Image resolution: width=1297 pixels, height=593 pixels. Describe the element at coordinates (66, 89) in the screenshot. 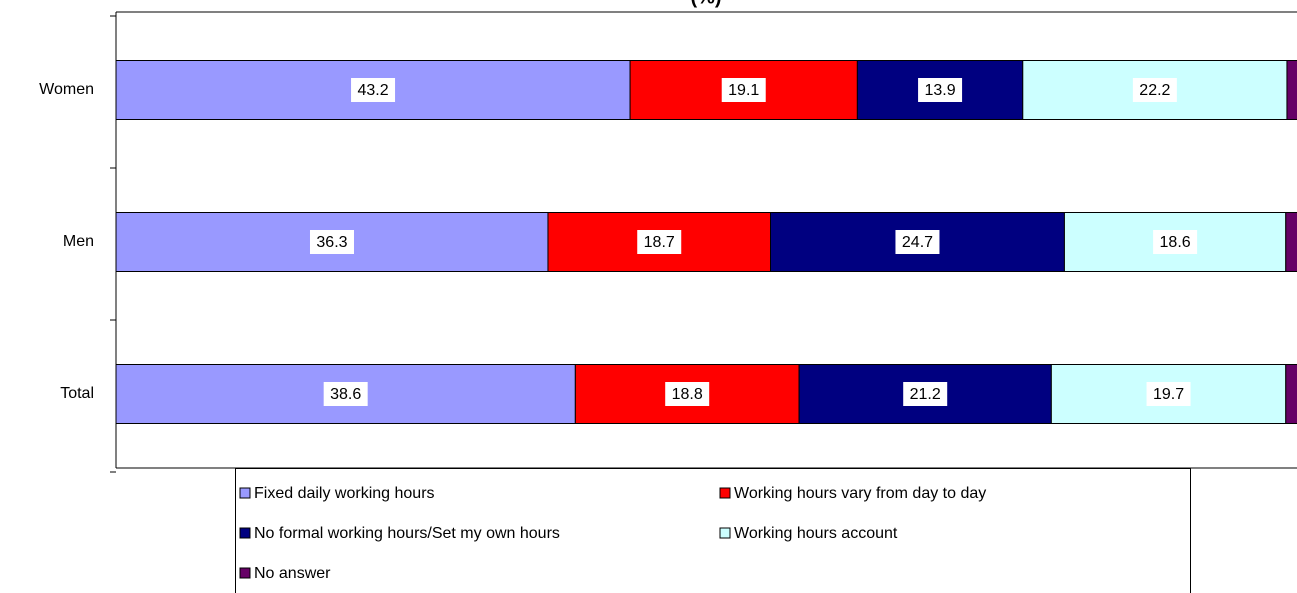

I see `y-tick-label: Women` at that location.